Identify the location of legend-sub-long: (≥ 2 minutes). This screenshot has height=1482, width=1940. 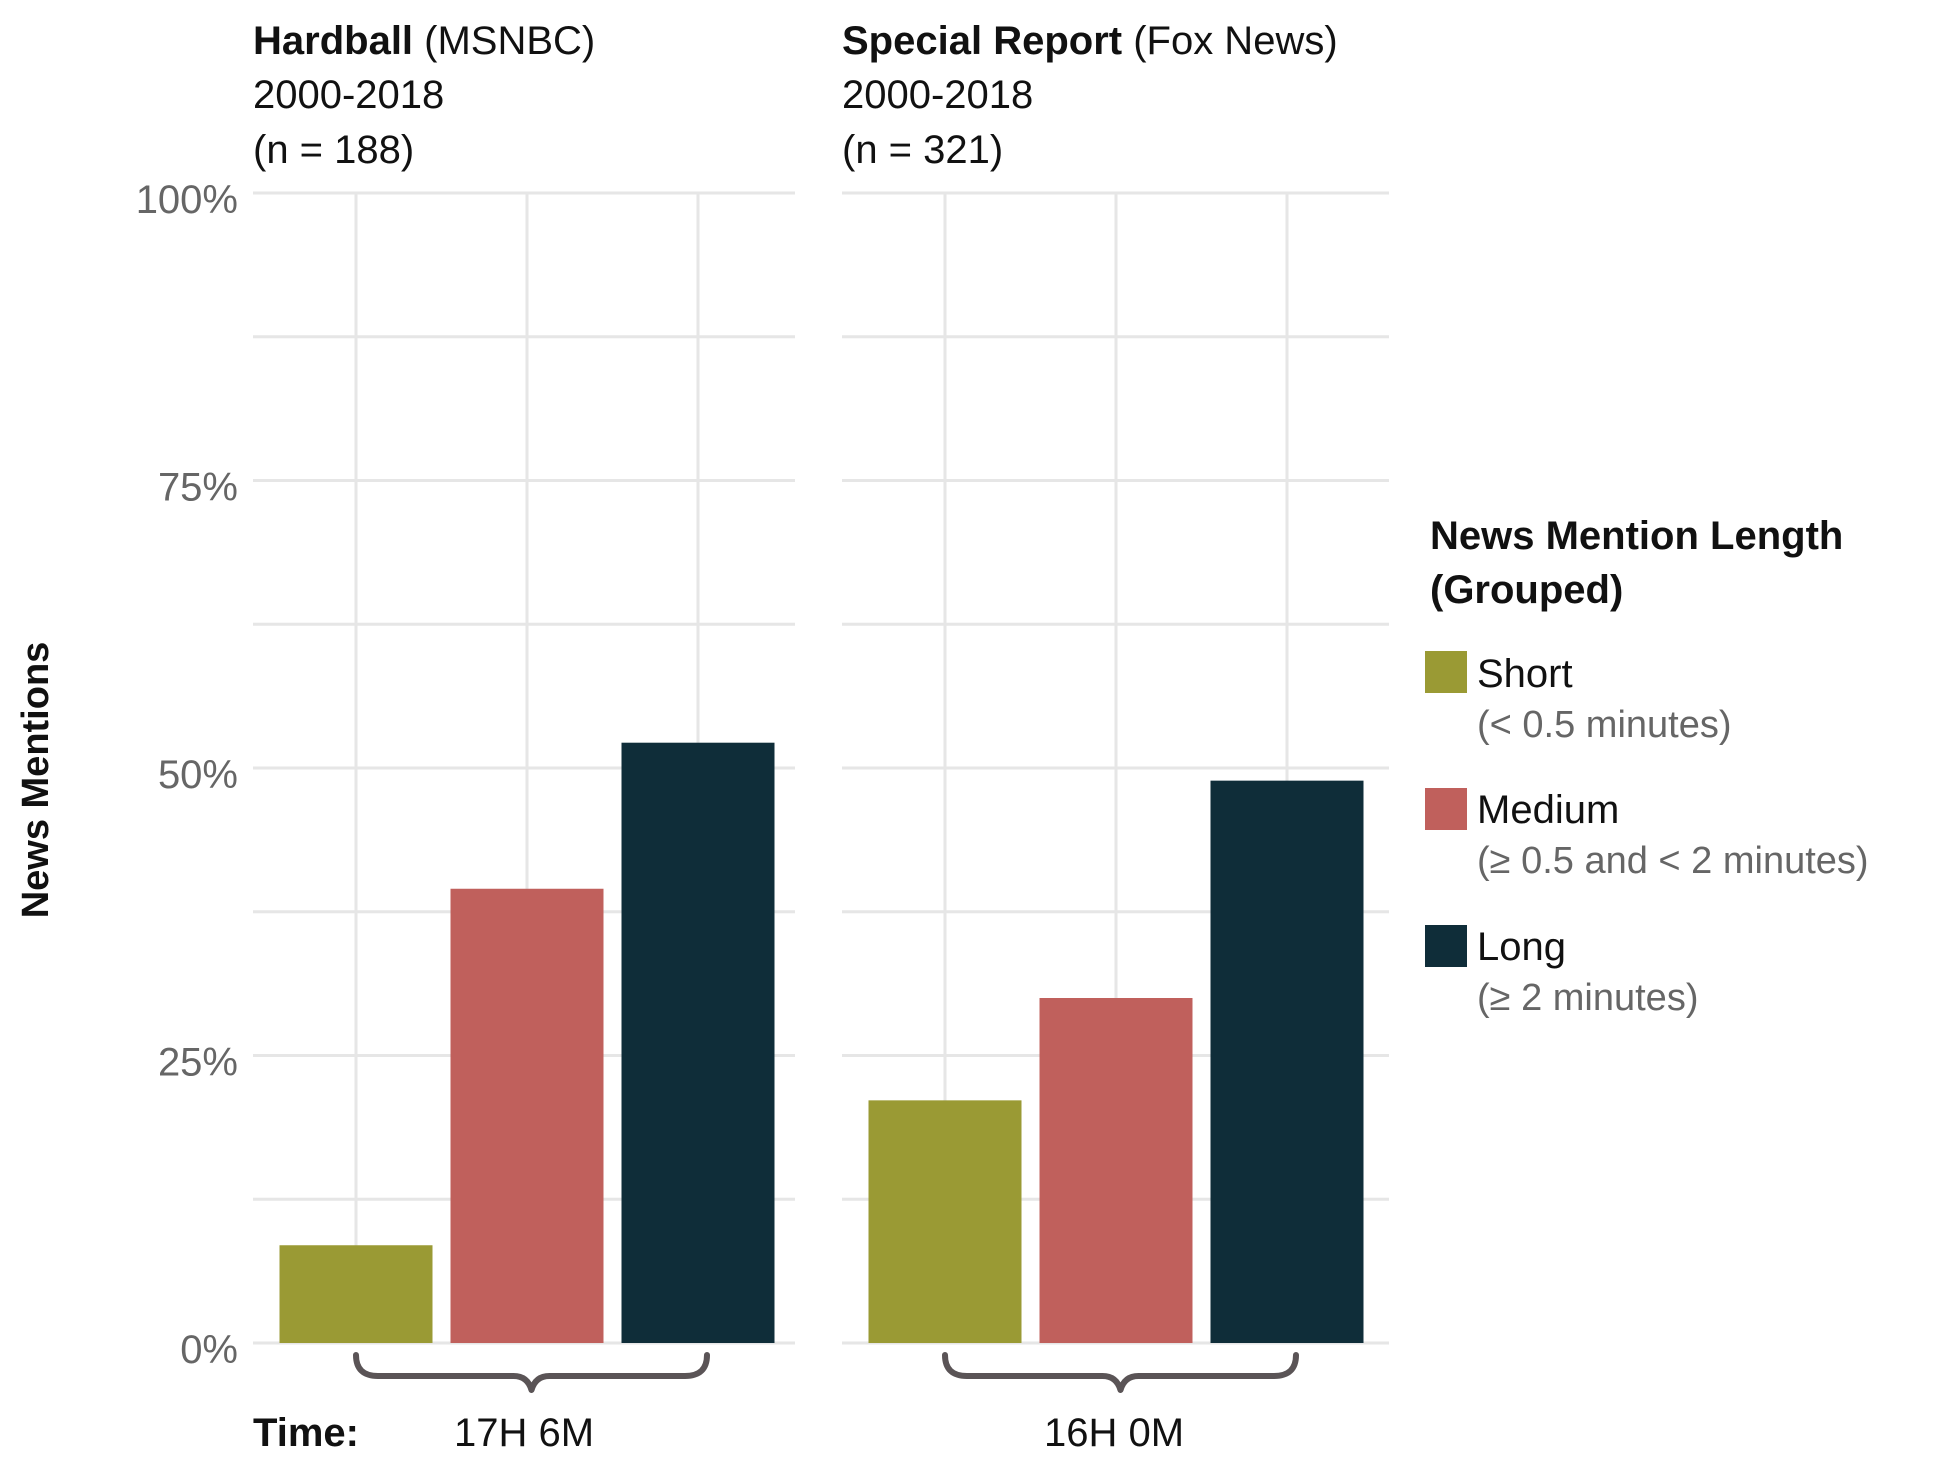
(1587, 998).